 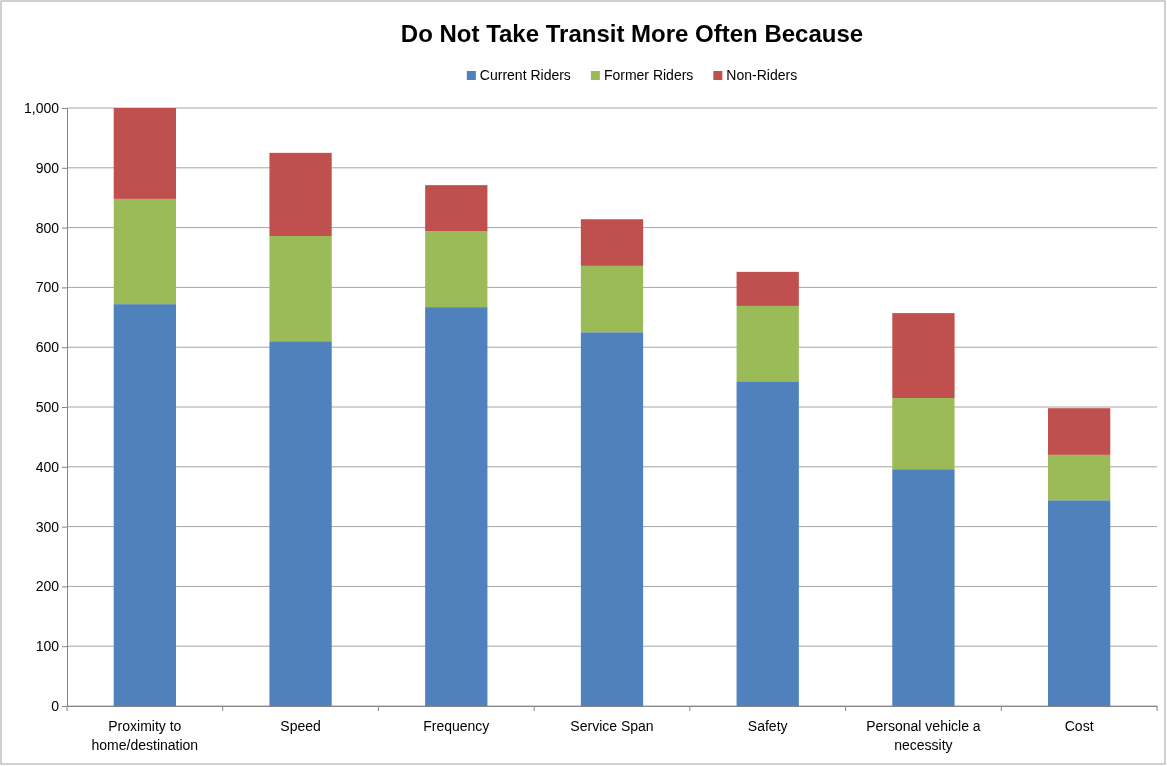 I want to click on legend-label: Non-Riders, so click(x=762, y=75).